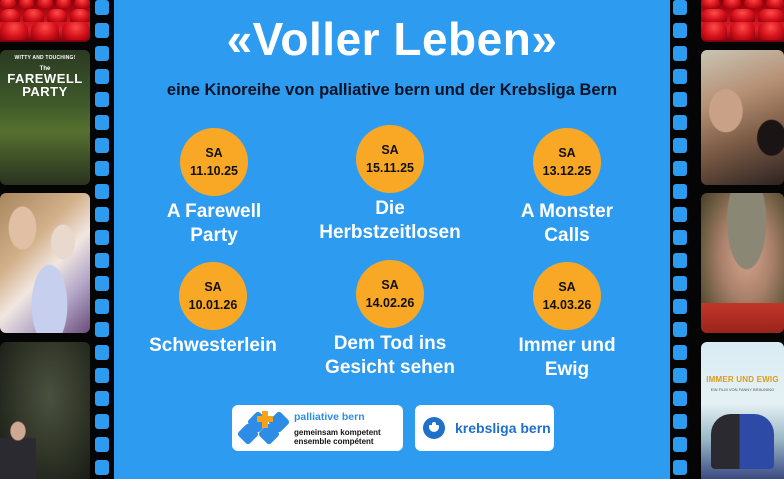 The image size is (784, 479). I want to click on poster-subtitle: EIN FILM VON FANNY BRÄUNING, so click(742, 389).